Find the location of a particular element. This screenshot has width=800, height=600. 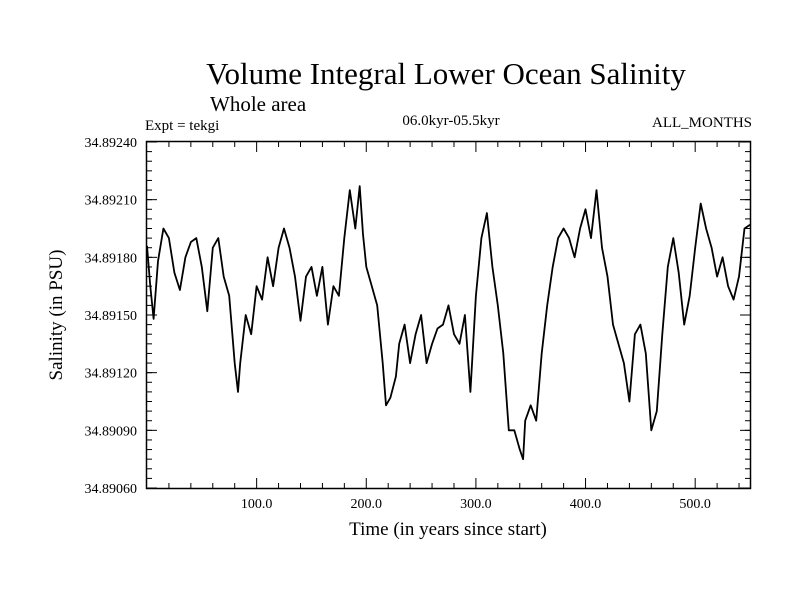

y-tick-label: 34.89210 is located at coordinates (111, 201).